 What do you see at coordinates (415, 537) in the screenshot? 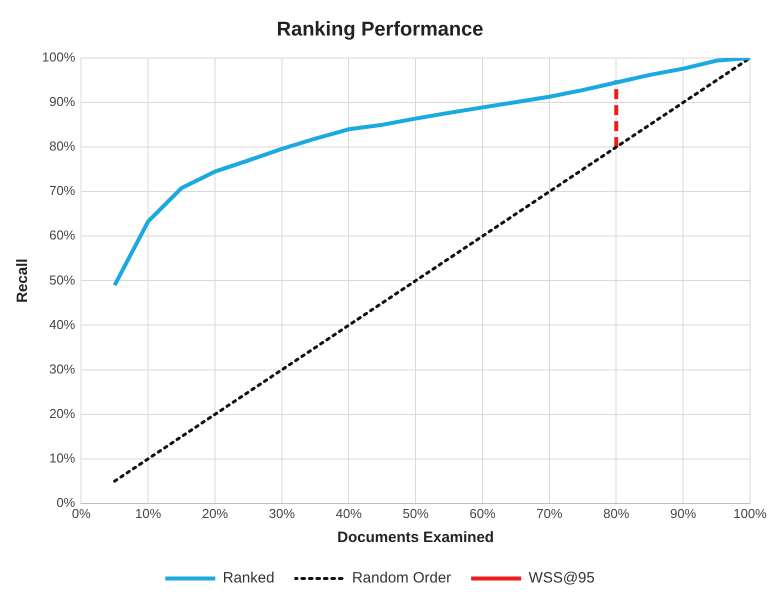
I see `x-axis-title: Documents Examined` at bounding box center [415, 537].